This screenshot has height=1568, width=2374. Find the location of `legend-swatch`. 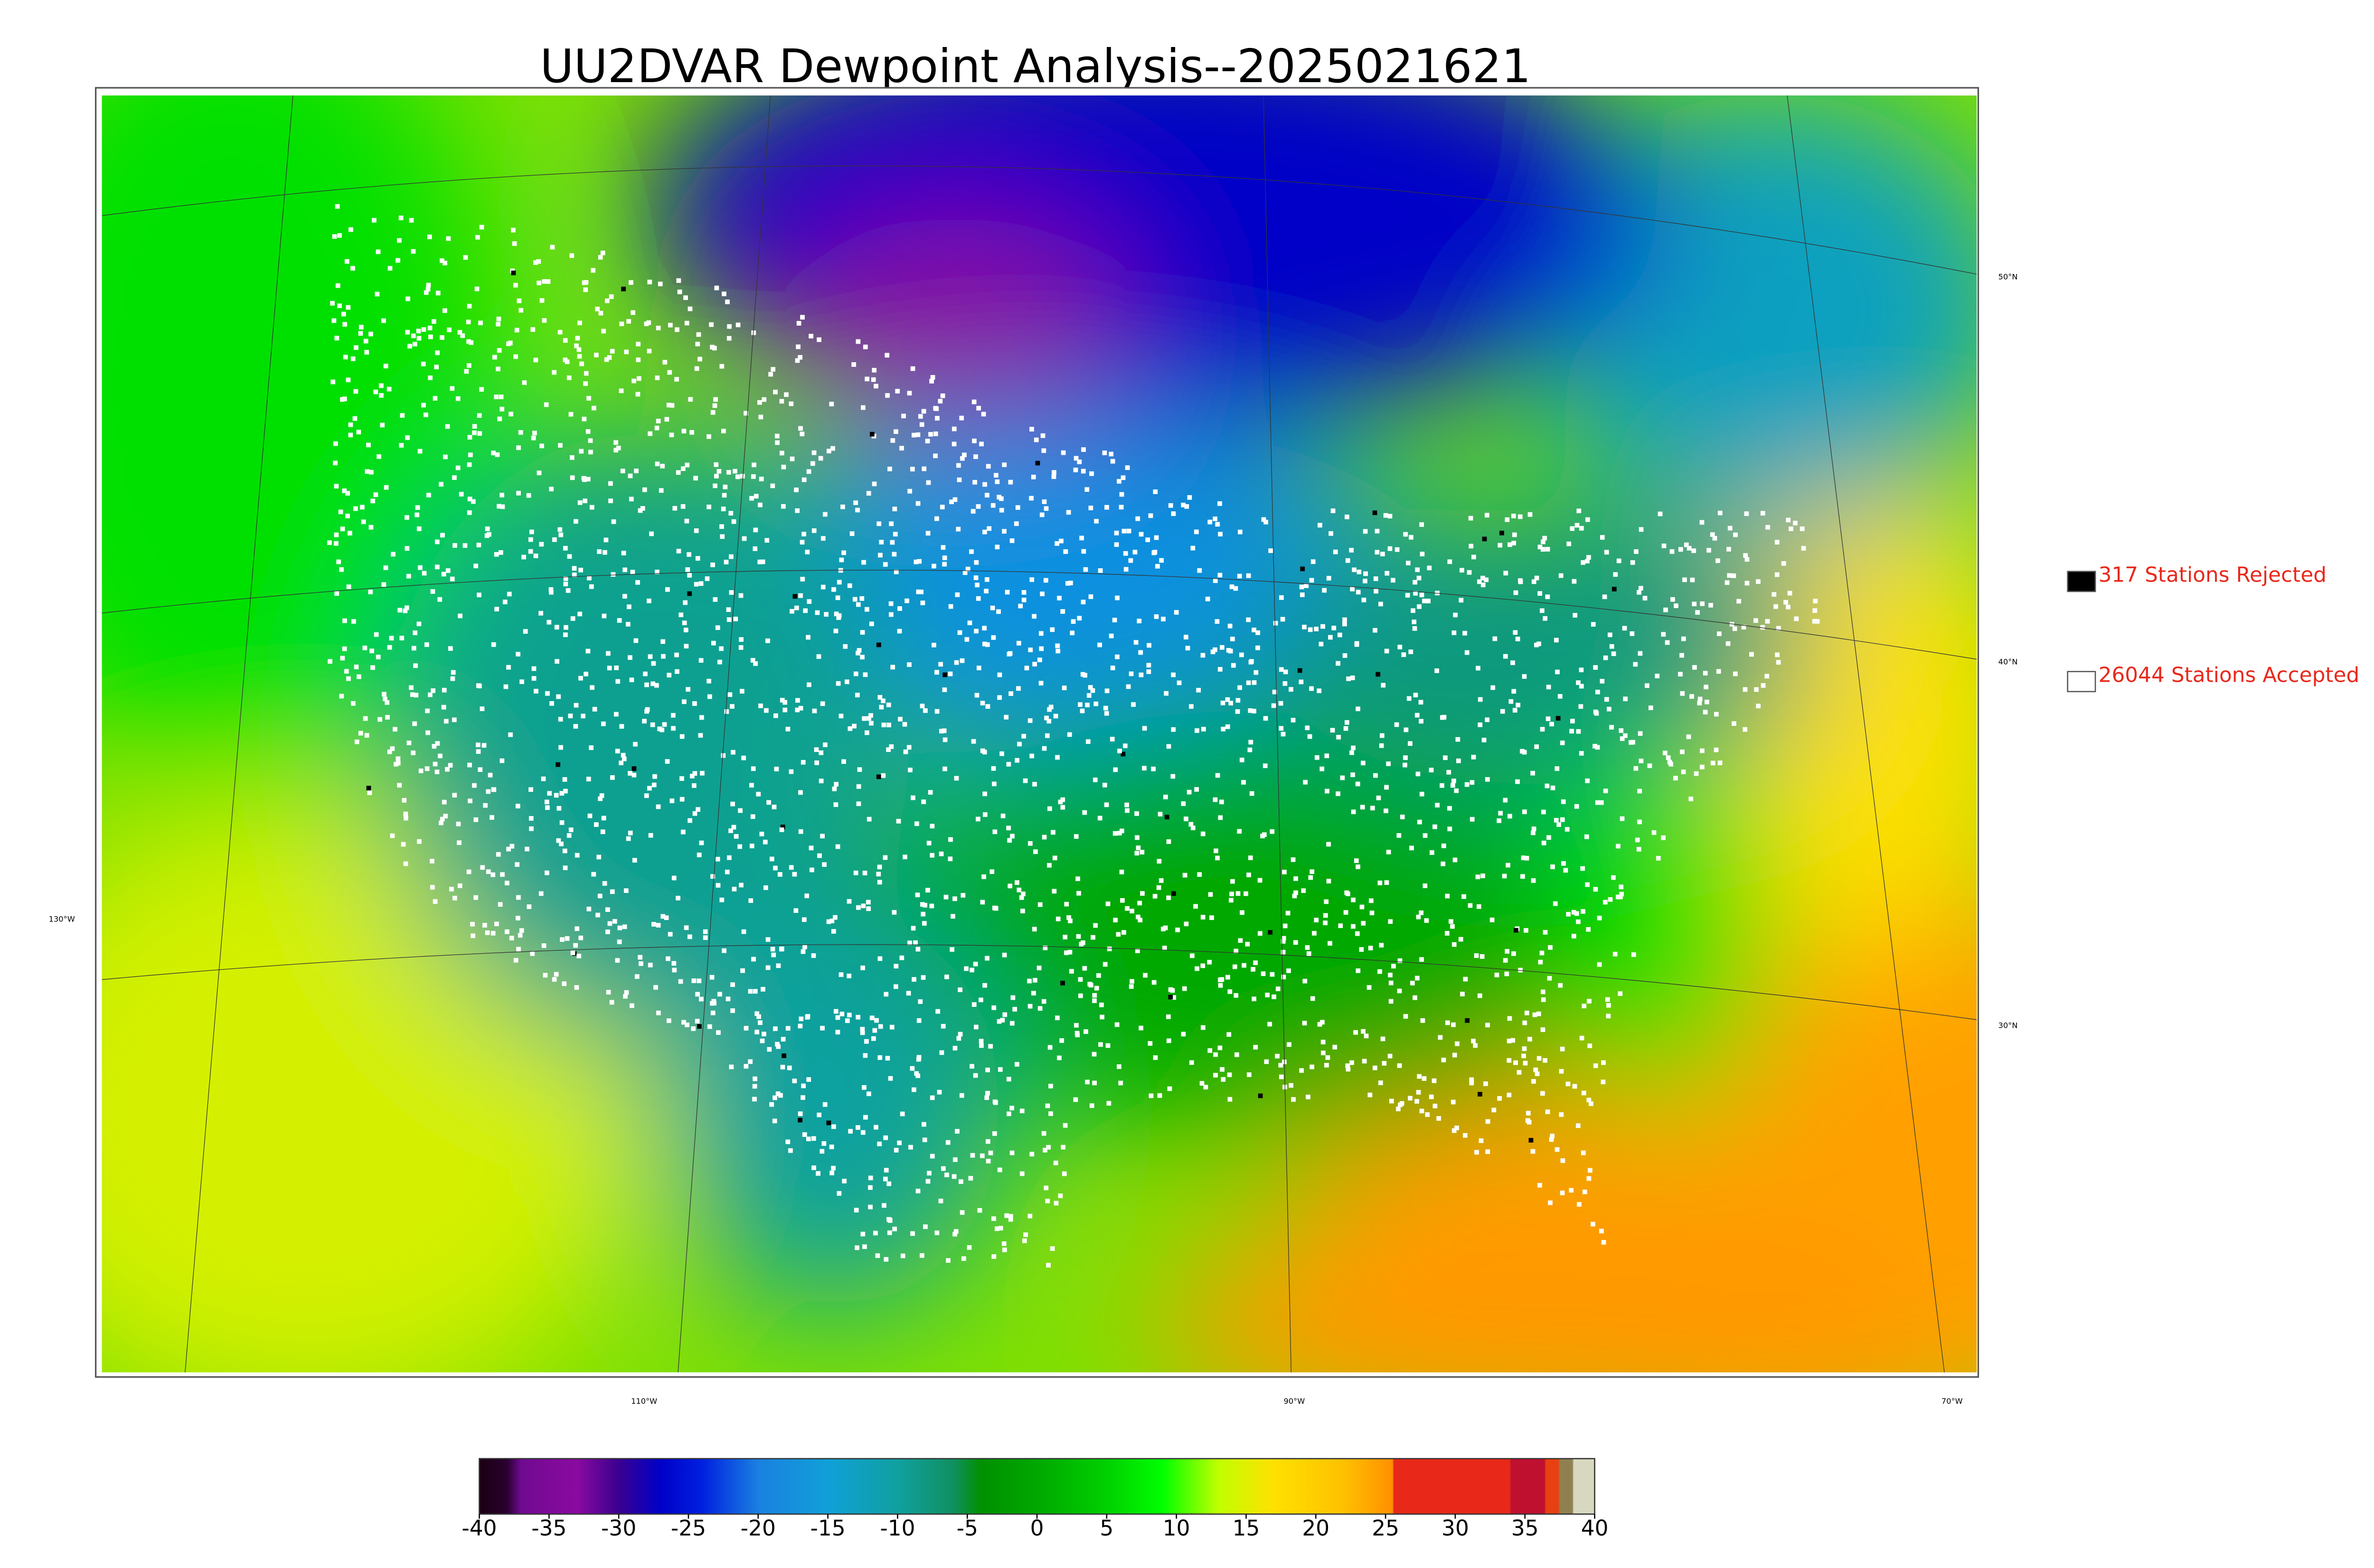

legend-swatch is located at coordinates (2081, 682).